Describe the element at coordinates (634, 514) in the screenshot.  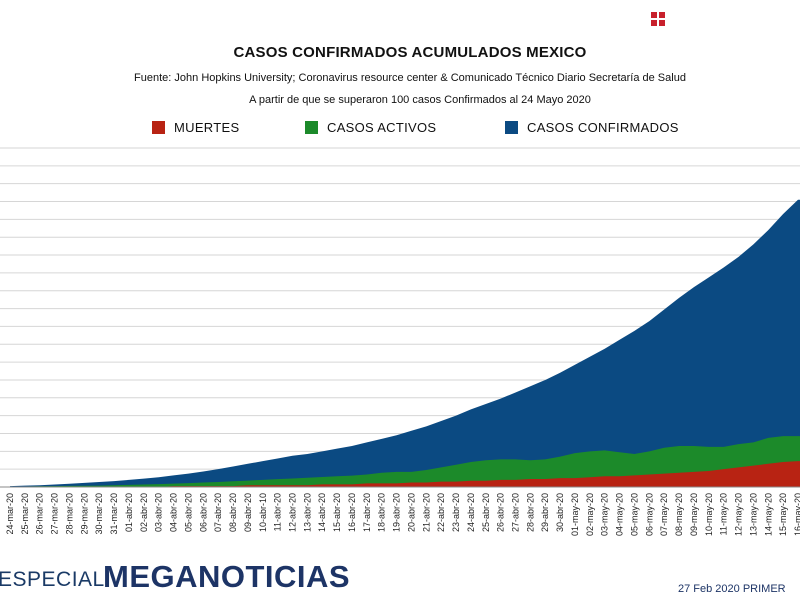
I see `x-tick-label: 05-may-20` at that location.